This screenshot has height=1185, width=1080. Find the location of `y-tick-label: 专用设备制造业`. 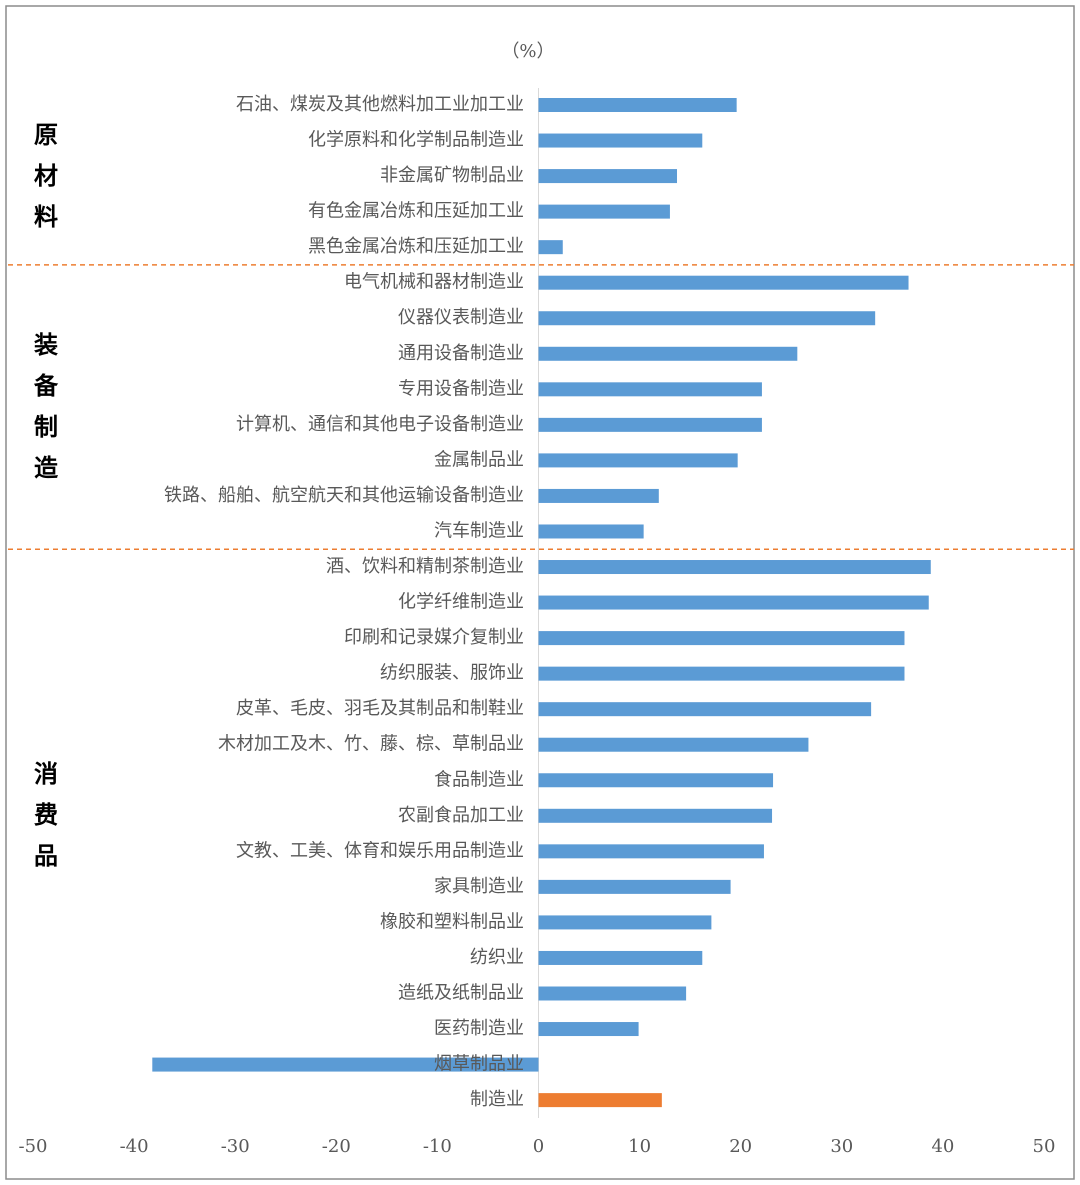

y-tick-label: 专用设备制造业 is located at coordinates (461, 388).